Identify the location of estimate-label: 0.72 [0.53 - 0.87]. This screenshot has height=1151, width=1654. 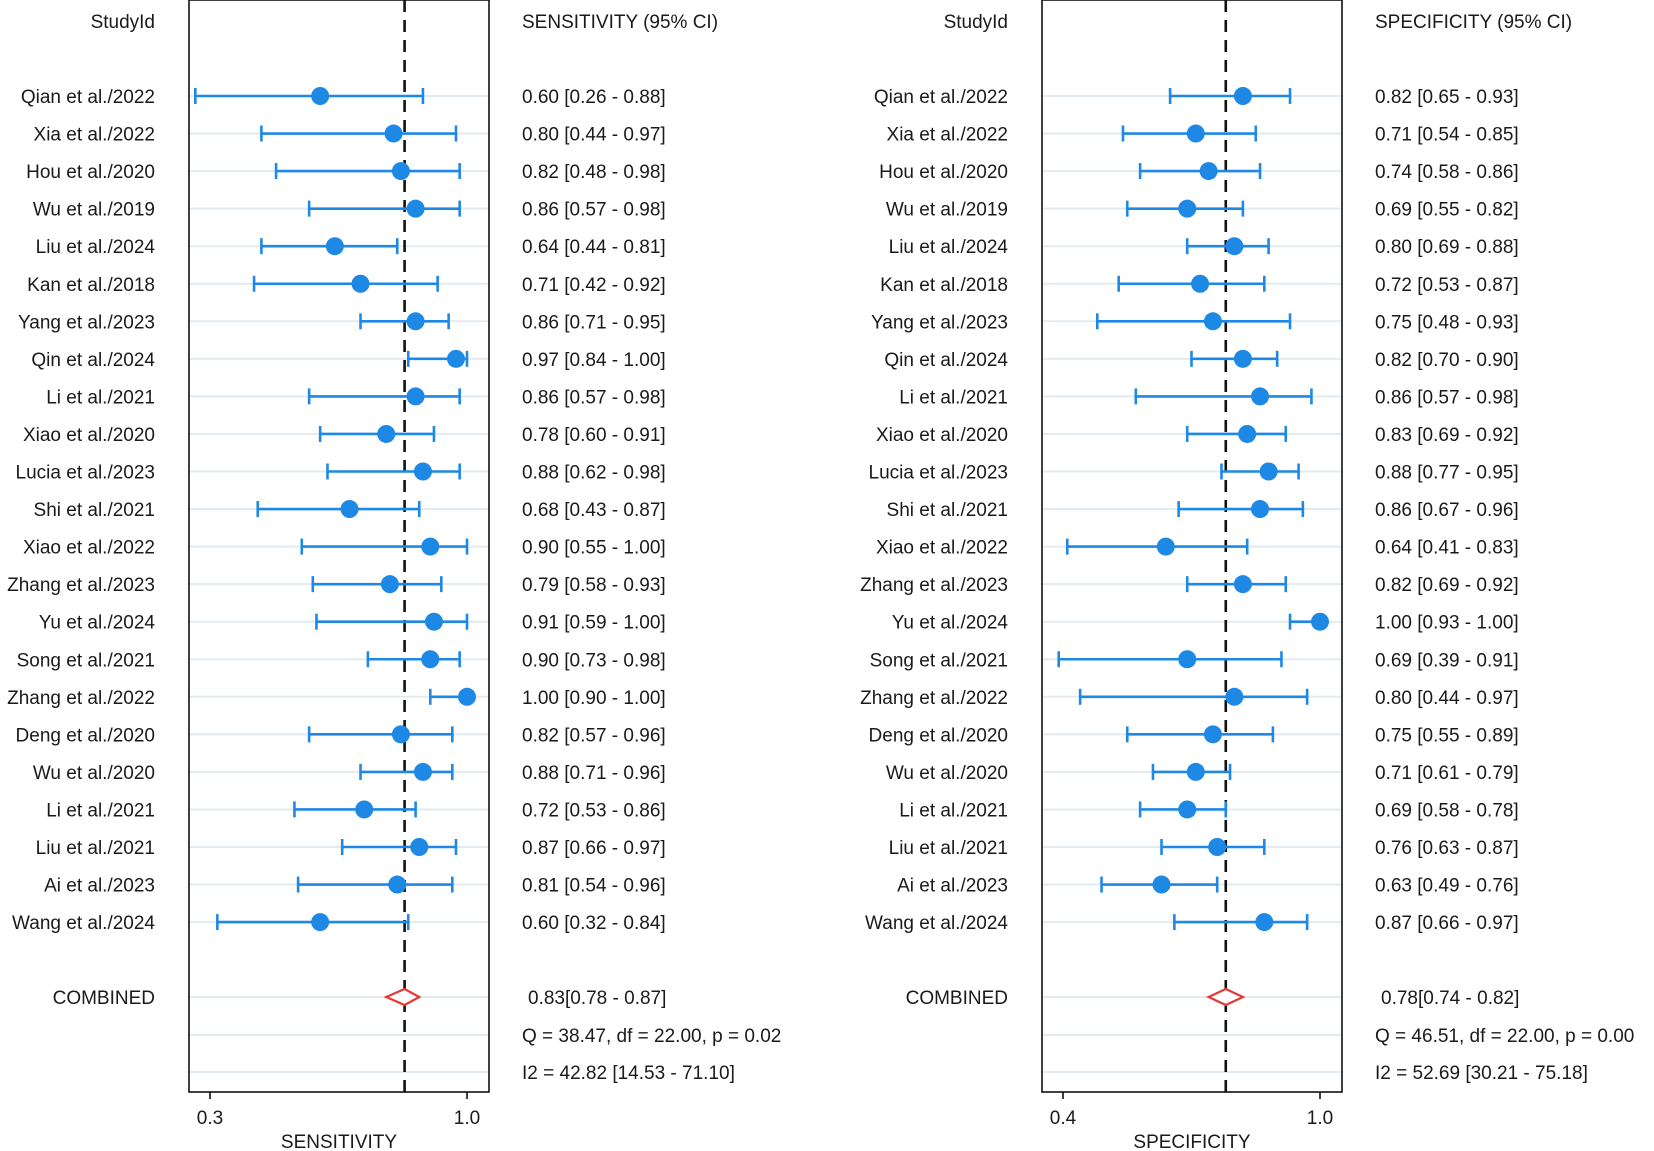
(1447, 285).